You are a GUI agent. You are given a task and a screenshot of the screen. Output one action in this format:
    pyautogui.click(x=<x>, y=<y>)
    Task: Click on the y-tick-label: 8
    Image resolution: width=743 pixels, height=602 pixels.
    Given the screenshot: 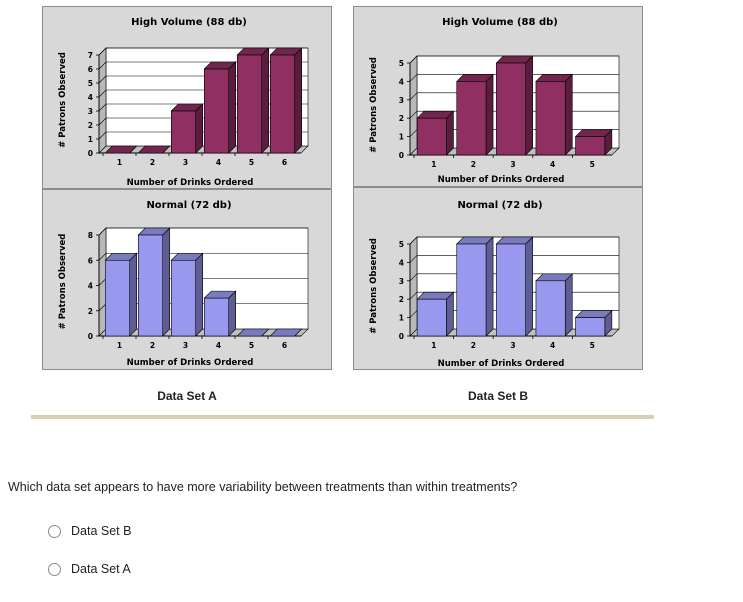 What is the action you would take?
    pyautogui.click(x=90, y=235)
    